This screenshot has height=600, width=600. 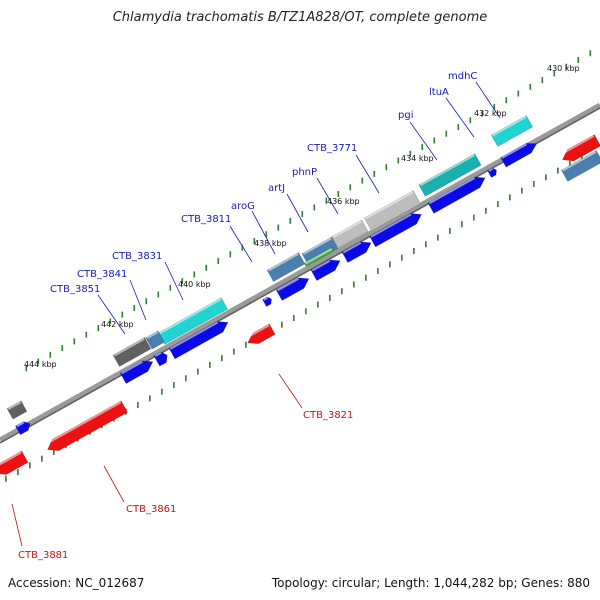 What do you see at coordinates (357, 250) in the screenshot?
I see `fwd-cds-phnP` at bounding box center [357, 250].